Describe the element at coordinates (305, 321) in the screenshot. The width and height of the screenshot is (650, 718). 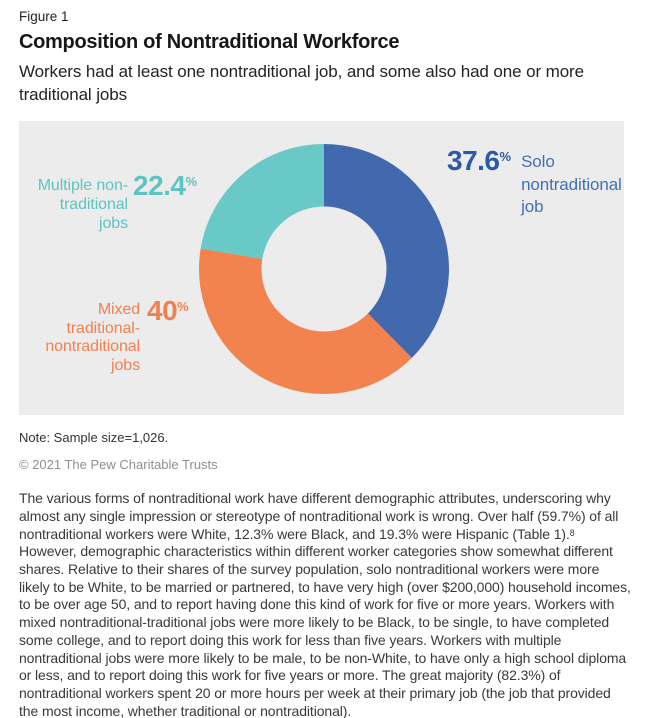
I see `donut-segment-mixed-traditional-nontraditional-jobs` at that location.